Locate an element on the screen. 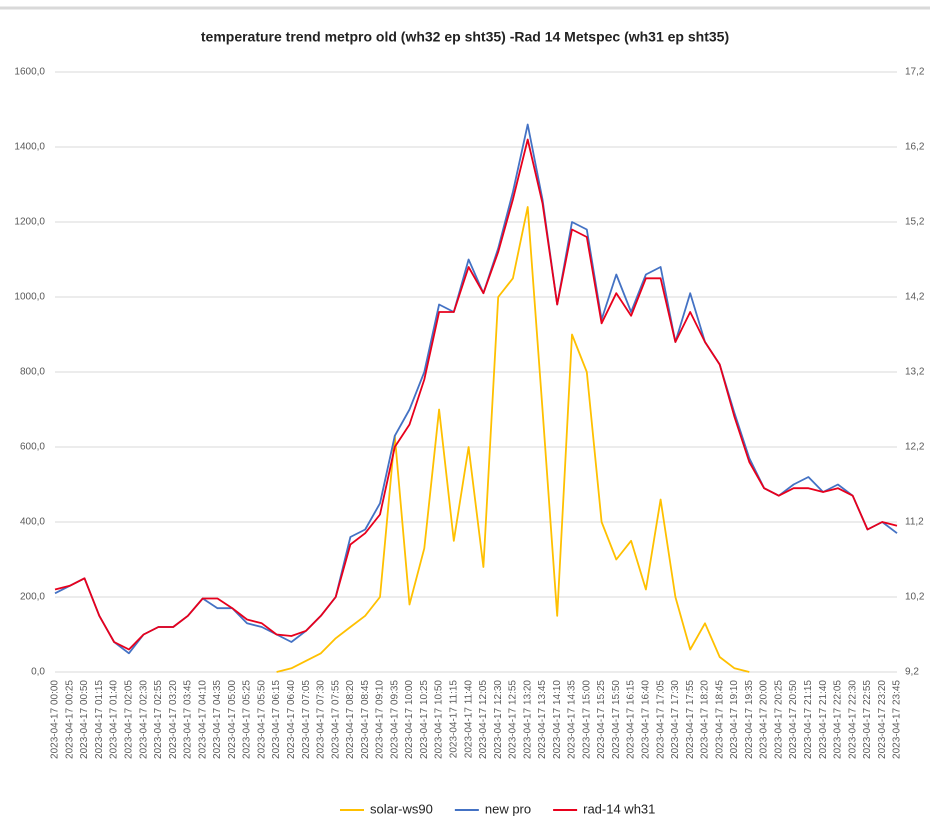  x-tick-label: 2023-04-17 04:35 is located at coordinates (217, 719).